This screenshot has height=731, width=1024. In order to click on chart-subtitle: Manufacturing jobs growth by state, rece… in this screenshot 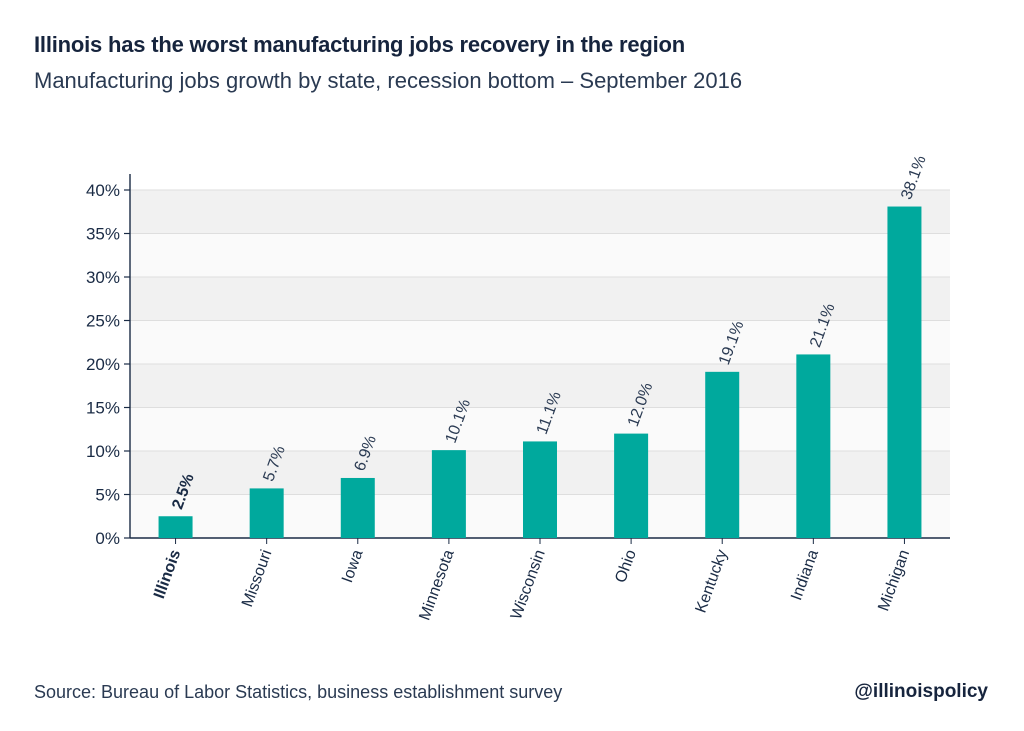, I will do `click(388, 80)`.